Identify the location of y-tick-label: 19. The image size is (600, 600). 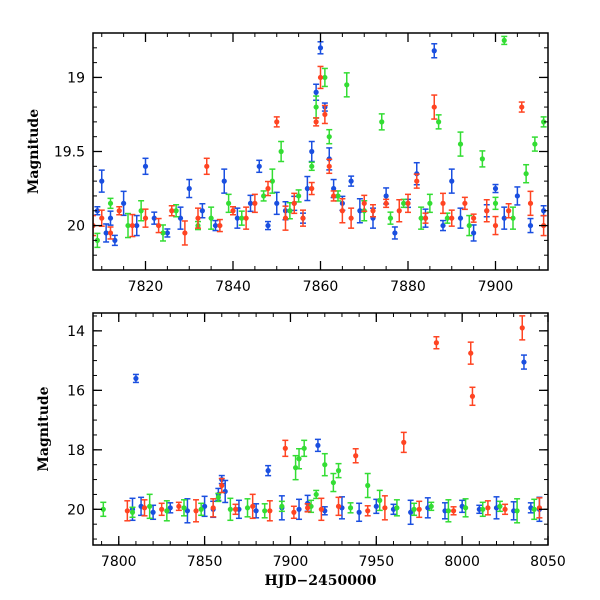
(76, 78).